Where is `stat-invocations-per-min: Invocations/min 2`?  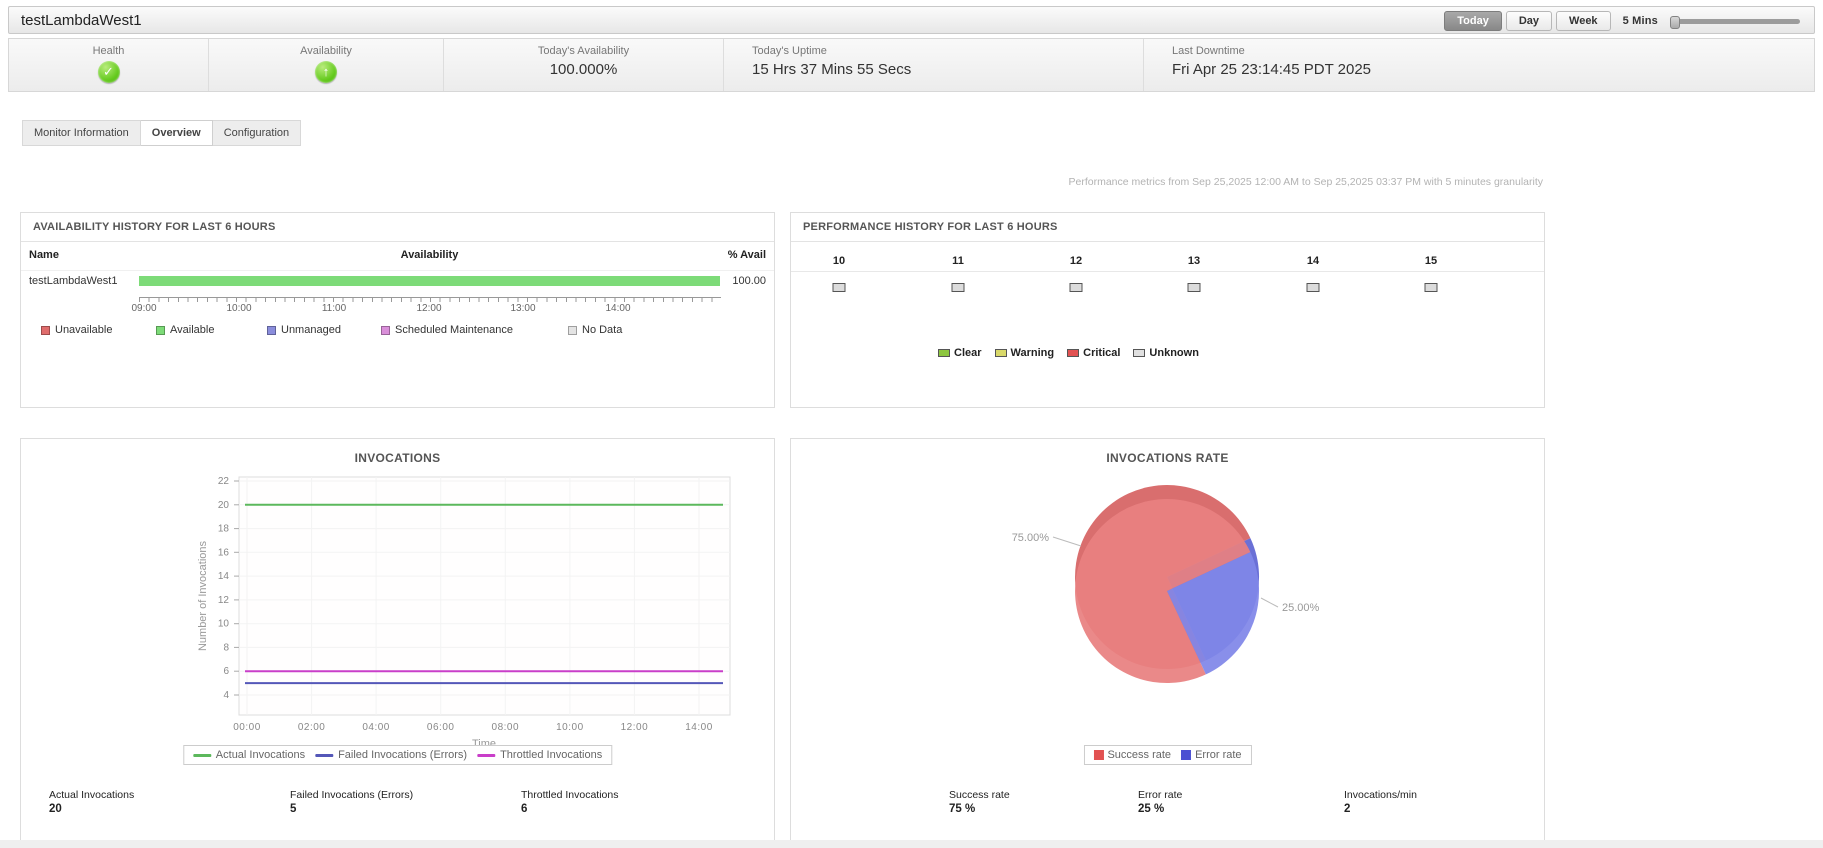 stat-invocations-per-min: Invocations/min 2 is located at coordinates (1380, 802).